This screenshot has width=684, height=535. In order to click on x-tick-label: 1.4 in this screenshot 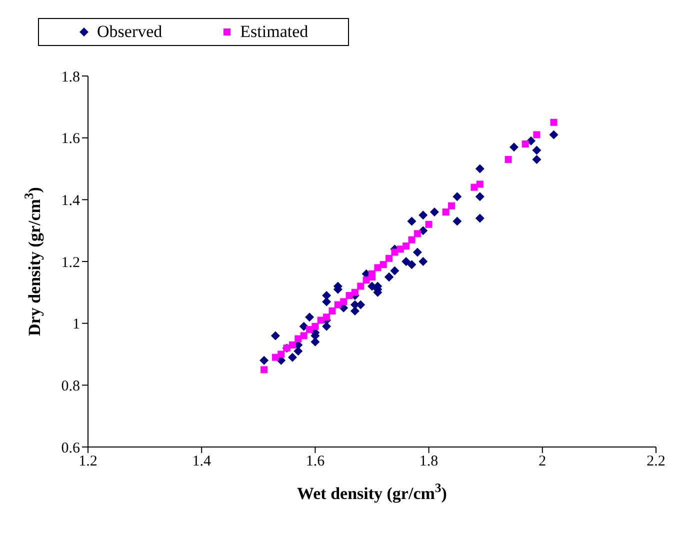, I will do `click(202, 462)`.